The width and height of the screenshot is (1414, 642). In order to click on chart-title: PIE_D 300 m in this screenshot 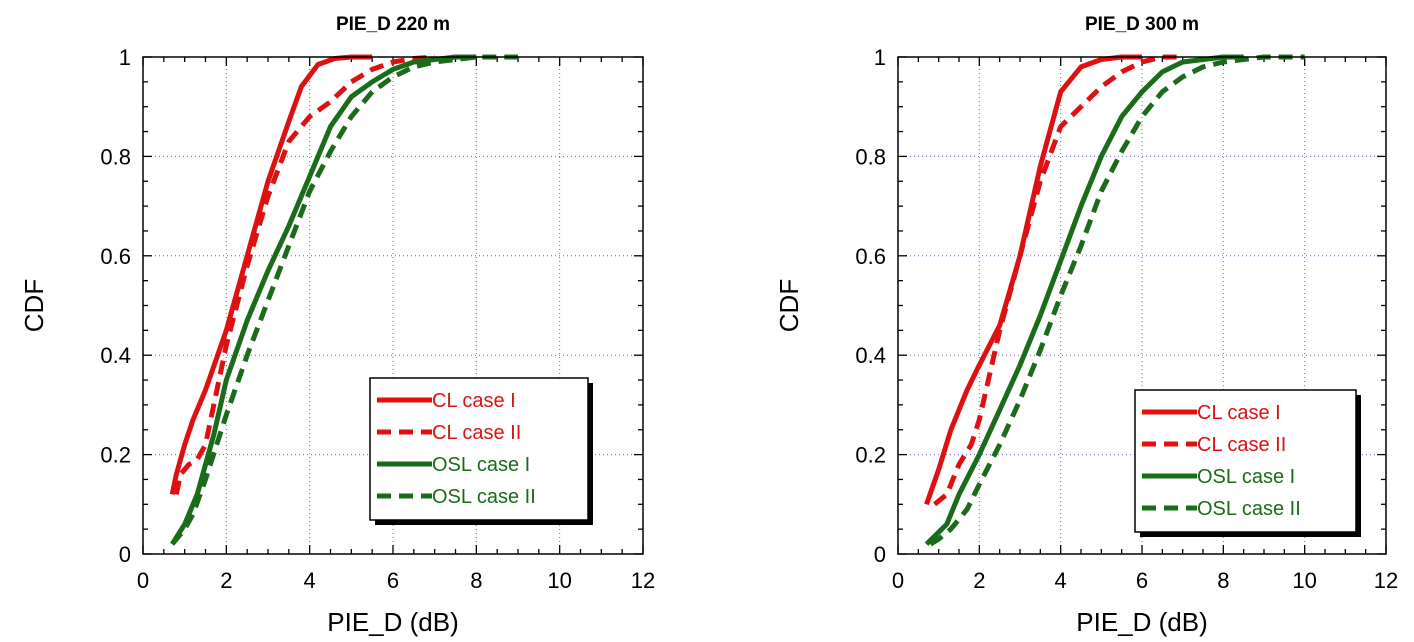, I will do `click(1142, 24)`.